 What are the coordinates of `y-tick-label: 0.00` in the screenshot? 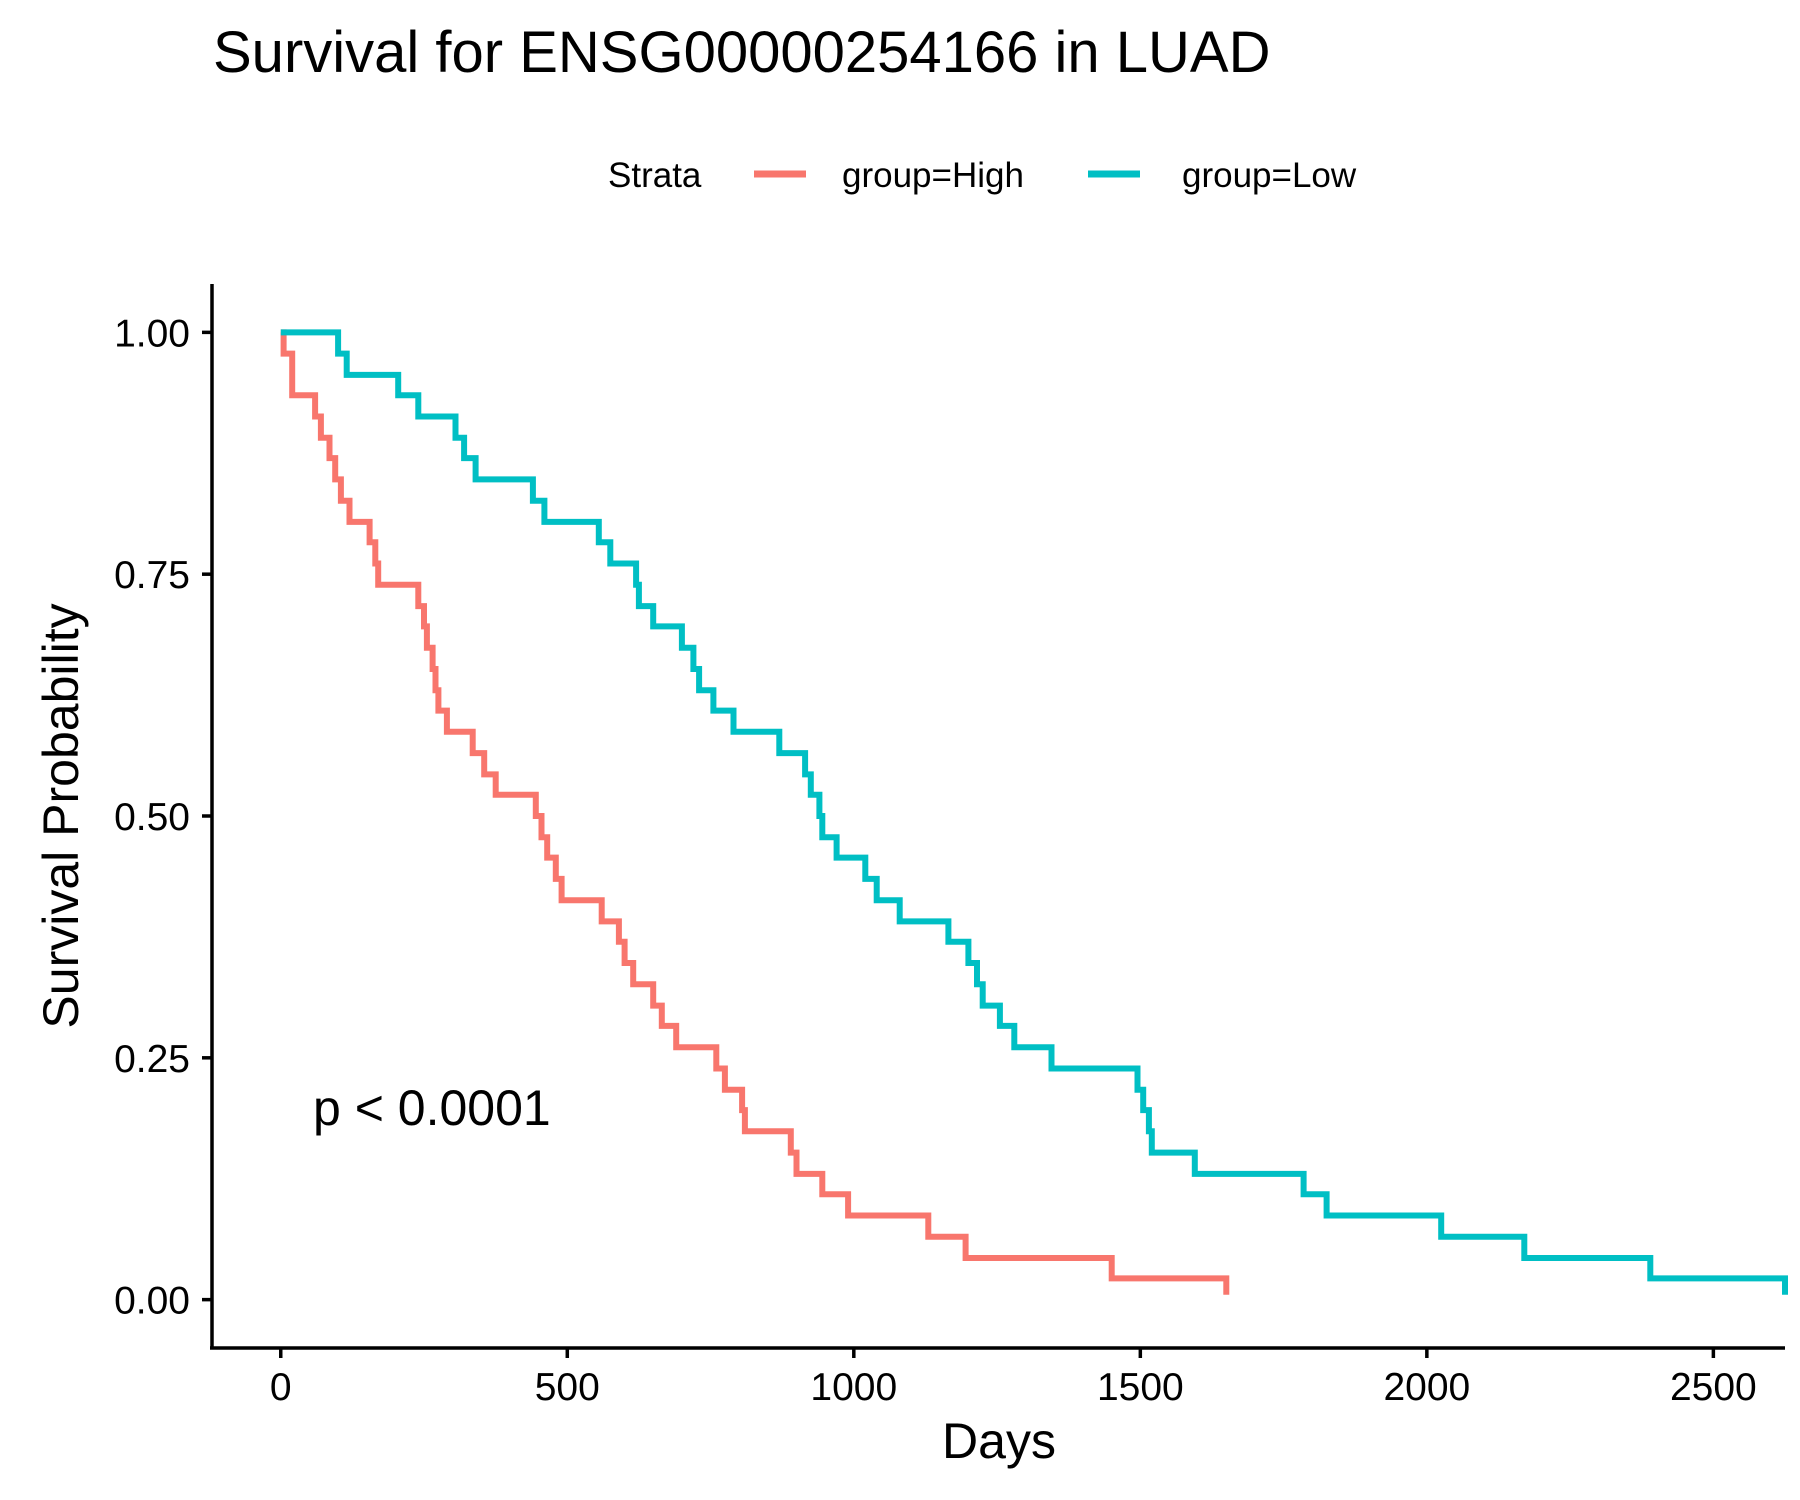 It's located at (152, 1301).